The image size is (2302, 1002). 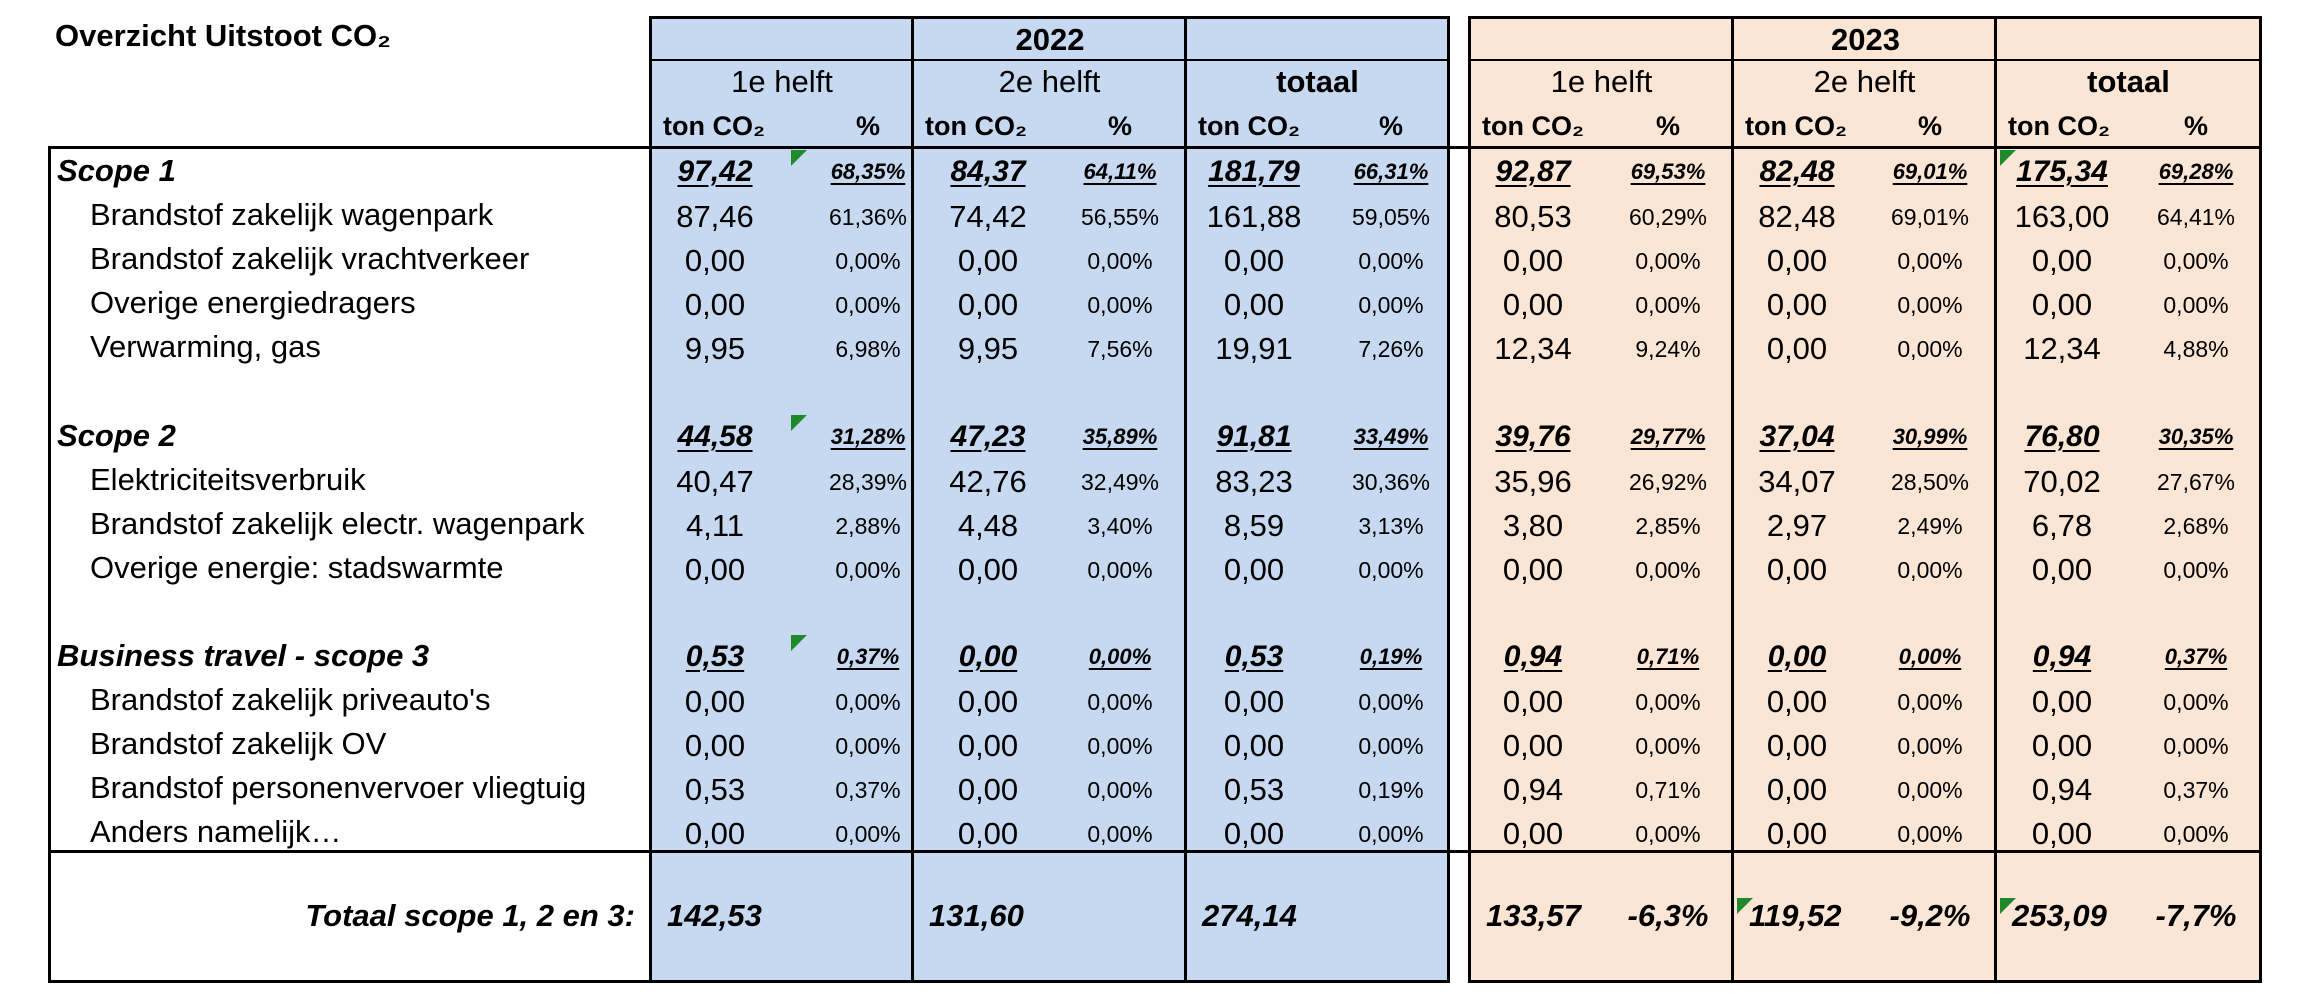 I want to click on section-value: 92,87, so click(x=1533, y=171).